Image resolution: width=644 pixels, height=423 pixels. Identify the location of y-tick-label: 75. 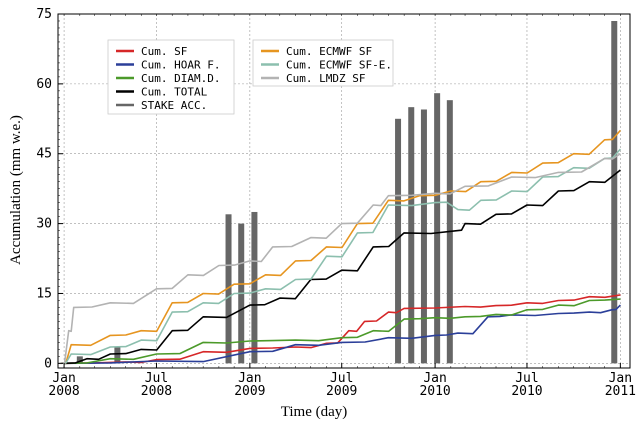
(44, 14).